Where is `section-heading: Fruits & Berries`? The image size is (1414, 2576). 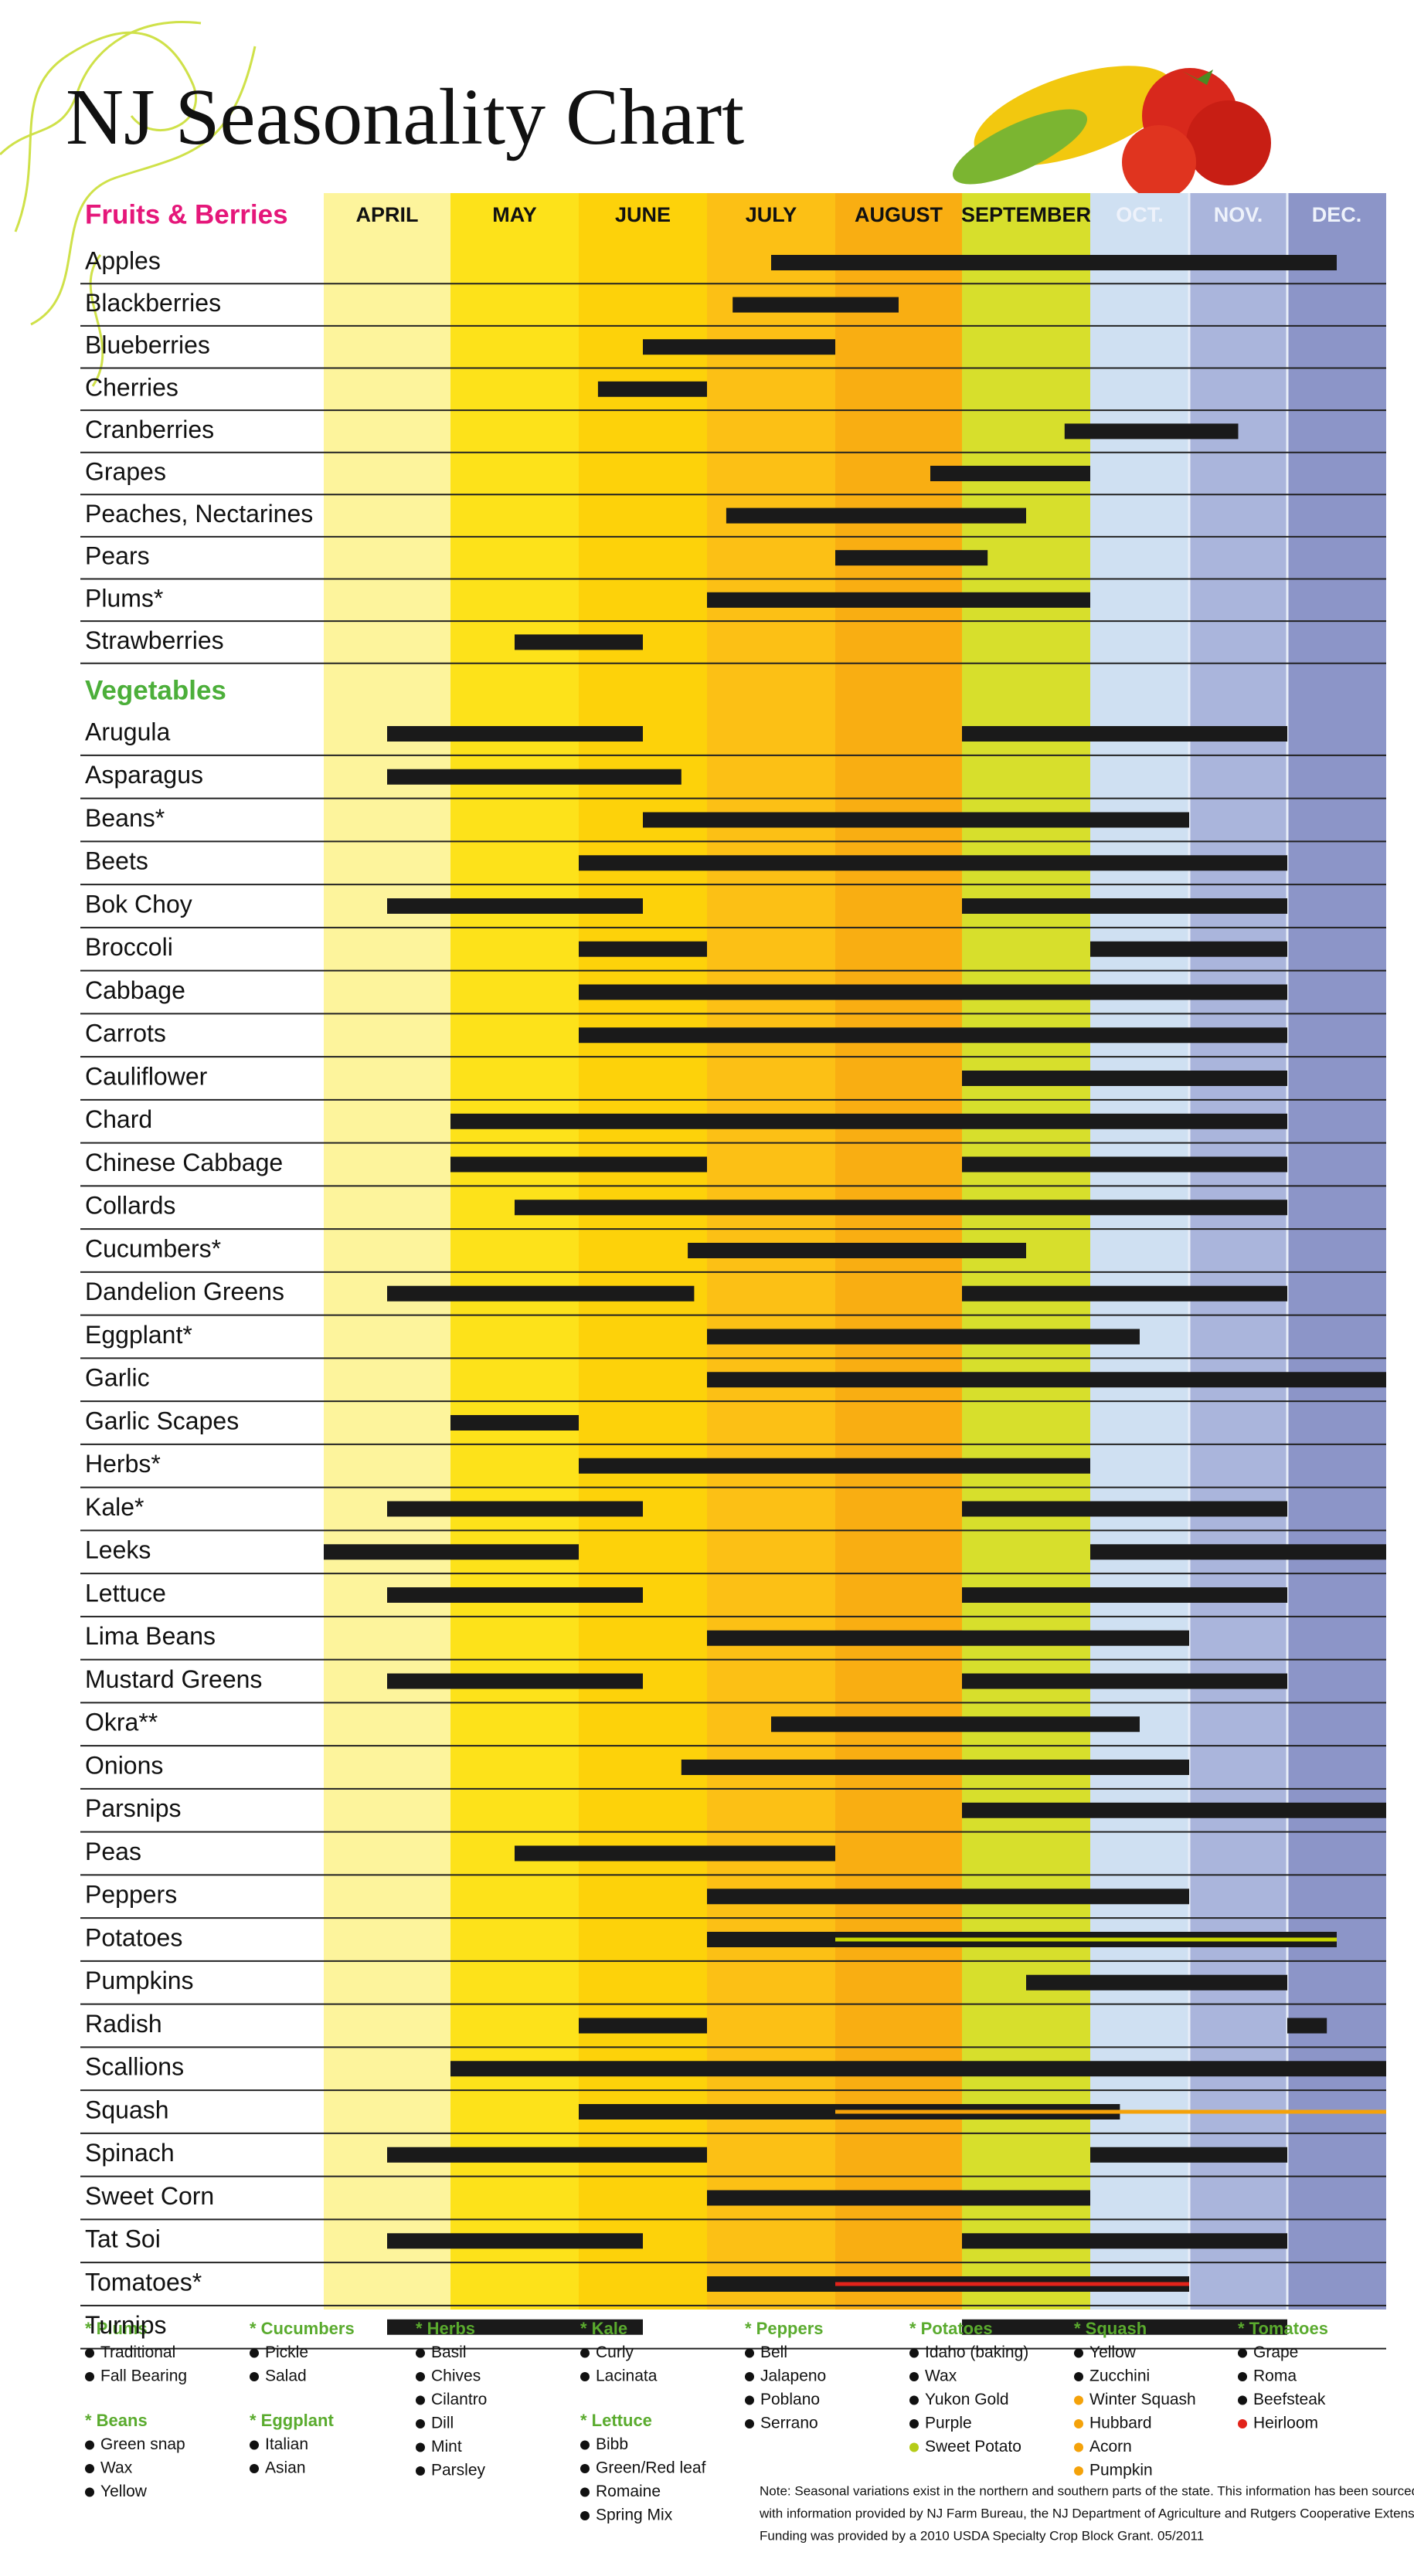 section-heading: Fruits & Berries is located at coordinates (186, 214).